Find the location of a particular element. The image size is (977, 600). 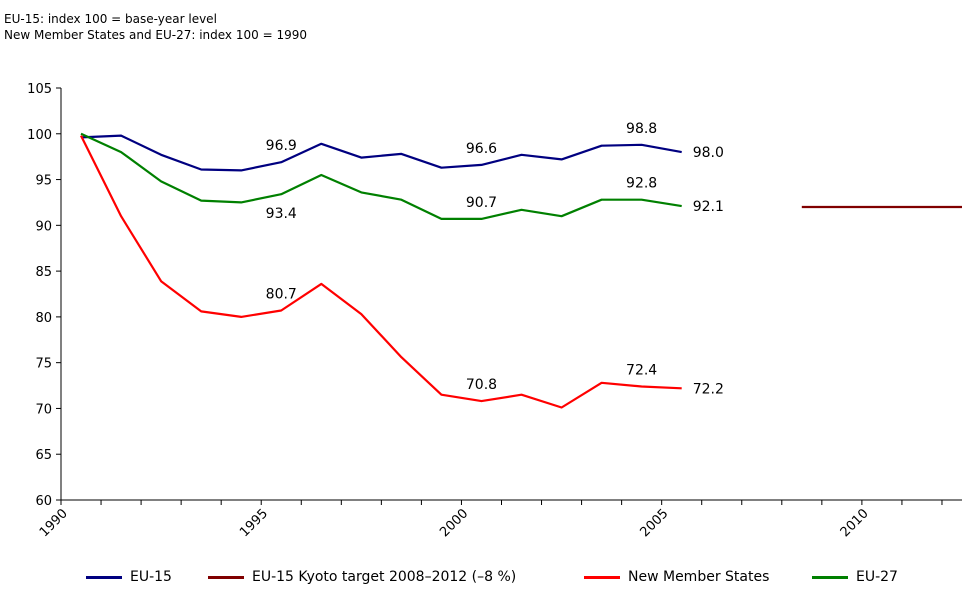

data-label: 72.2 is located at coordinates (708, 389).